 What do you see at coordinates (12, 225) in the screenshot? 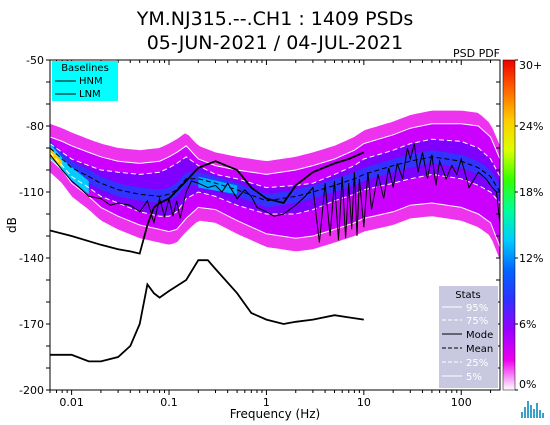
I see `y-axis-label: dB` at bounding box center [12, 225].